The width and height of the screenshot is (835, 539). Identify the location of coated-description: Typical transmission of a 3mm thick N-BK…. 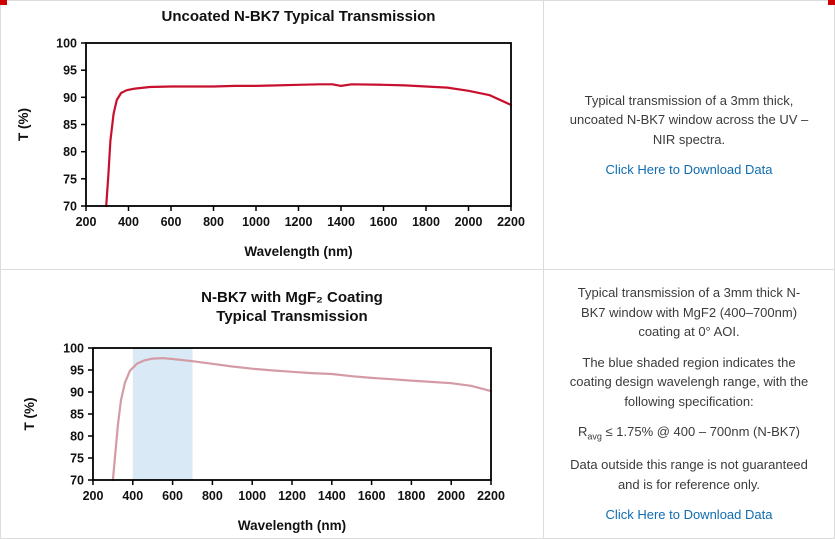
(689, 312).